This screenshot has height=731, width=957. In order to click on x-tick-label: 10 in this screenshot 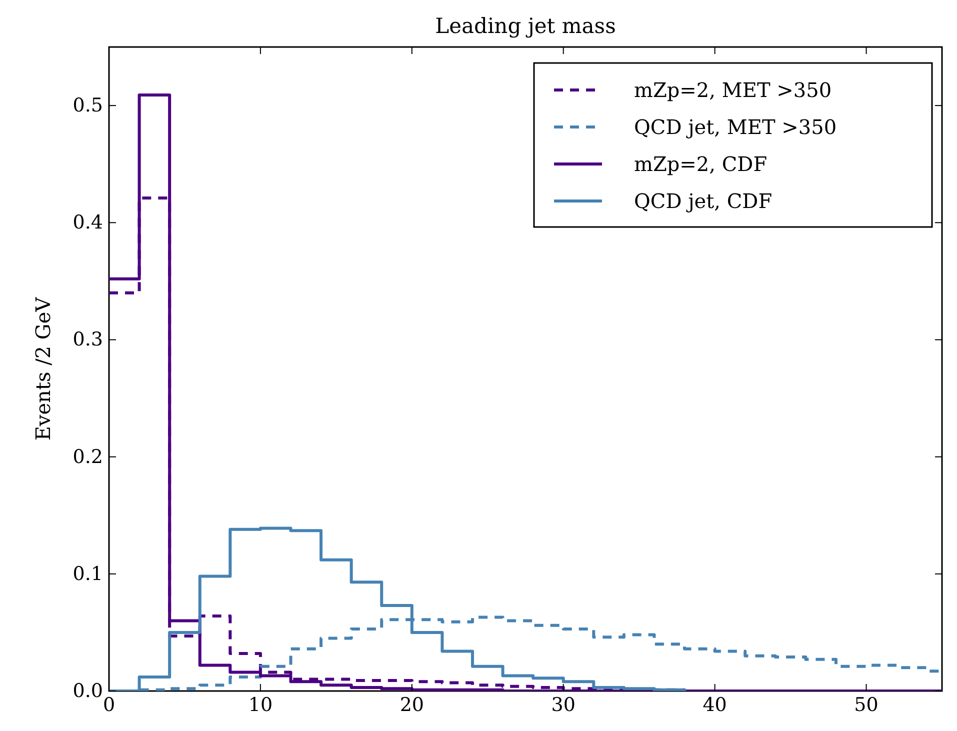, I will do `click(260, 705)`.